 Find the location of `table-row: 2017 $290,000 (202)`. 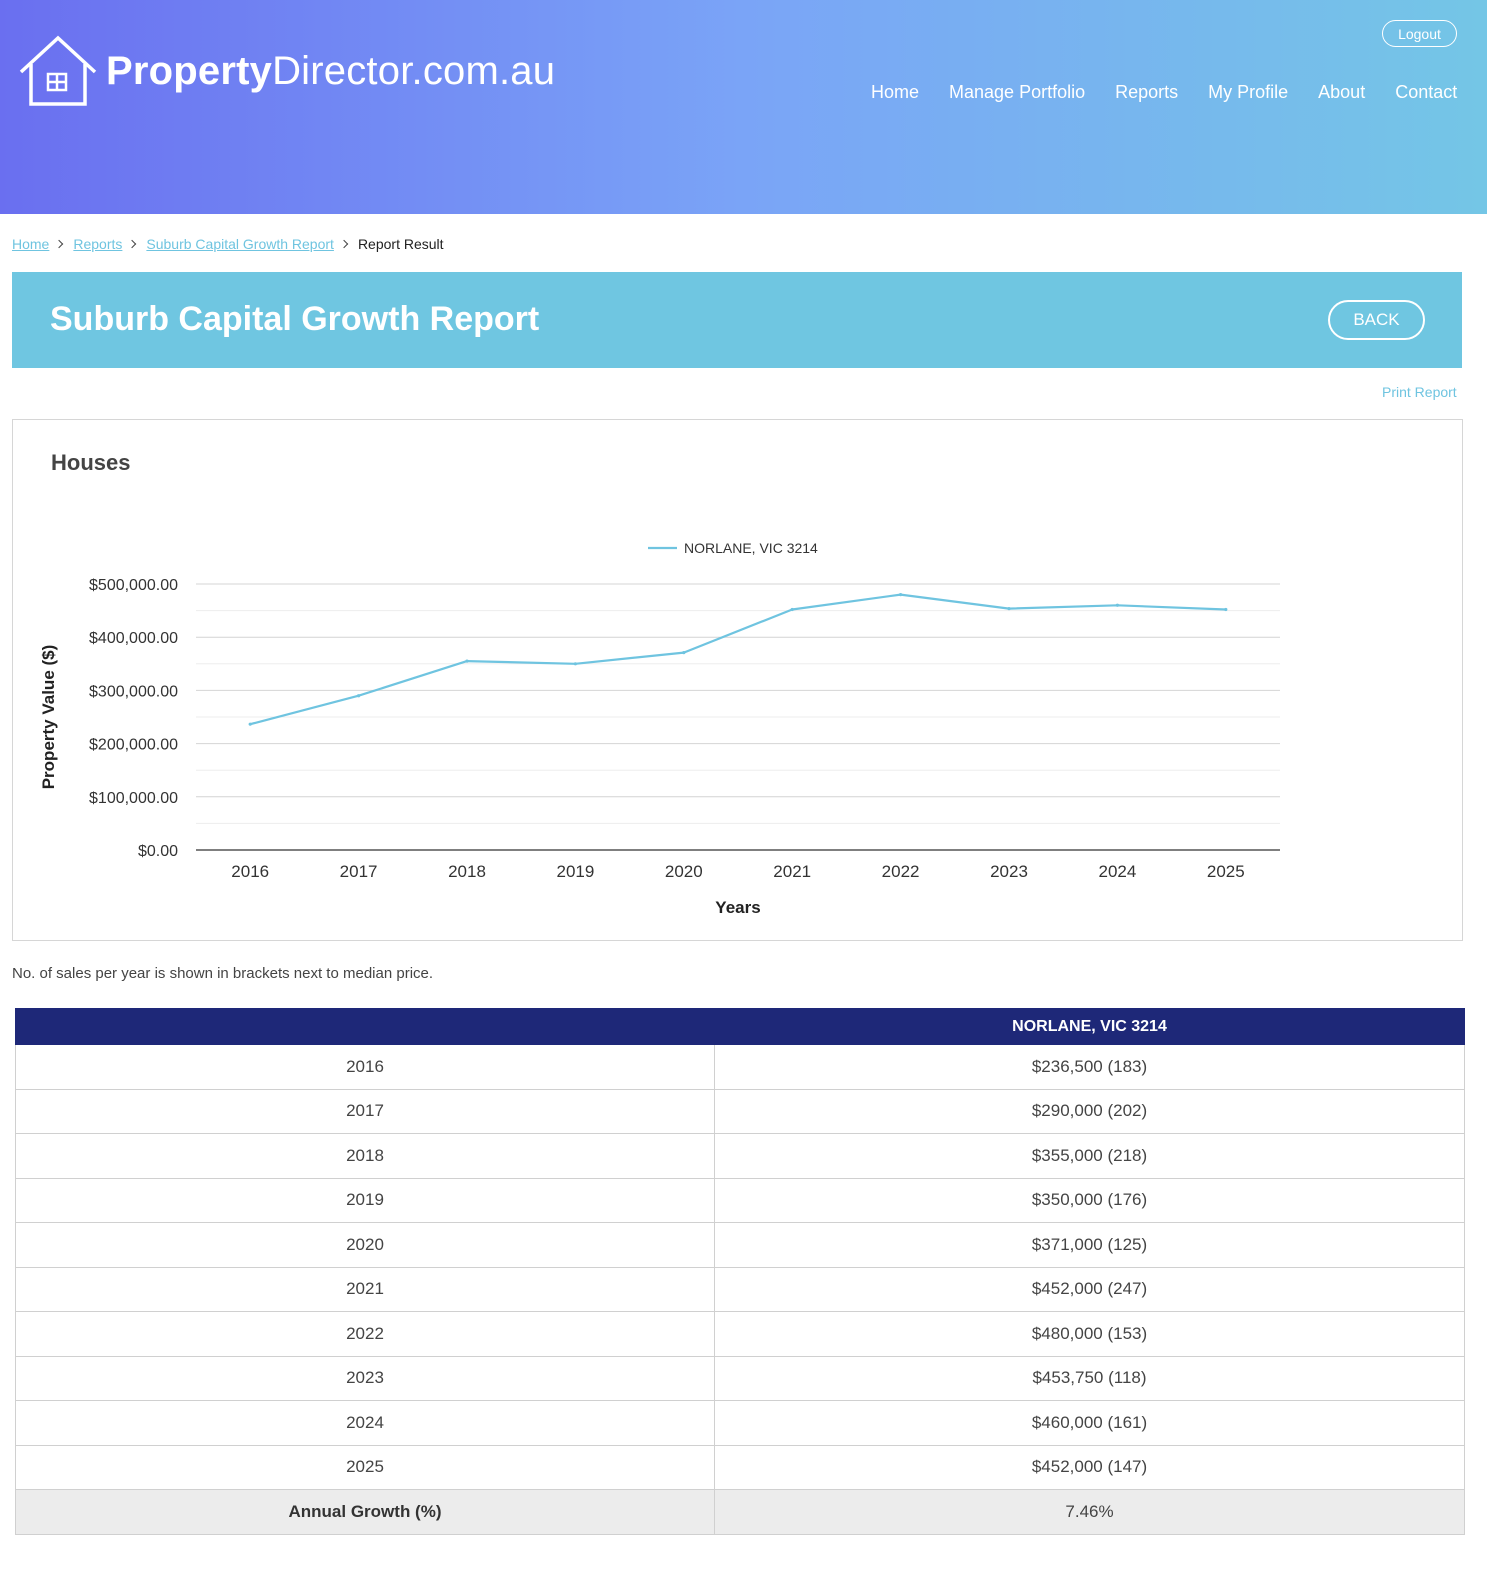

table-row: 2017 $290,000 (202) is located at coordinates (740, 1111).